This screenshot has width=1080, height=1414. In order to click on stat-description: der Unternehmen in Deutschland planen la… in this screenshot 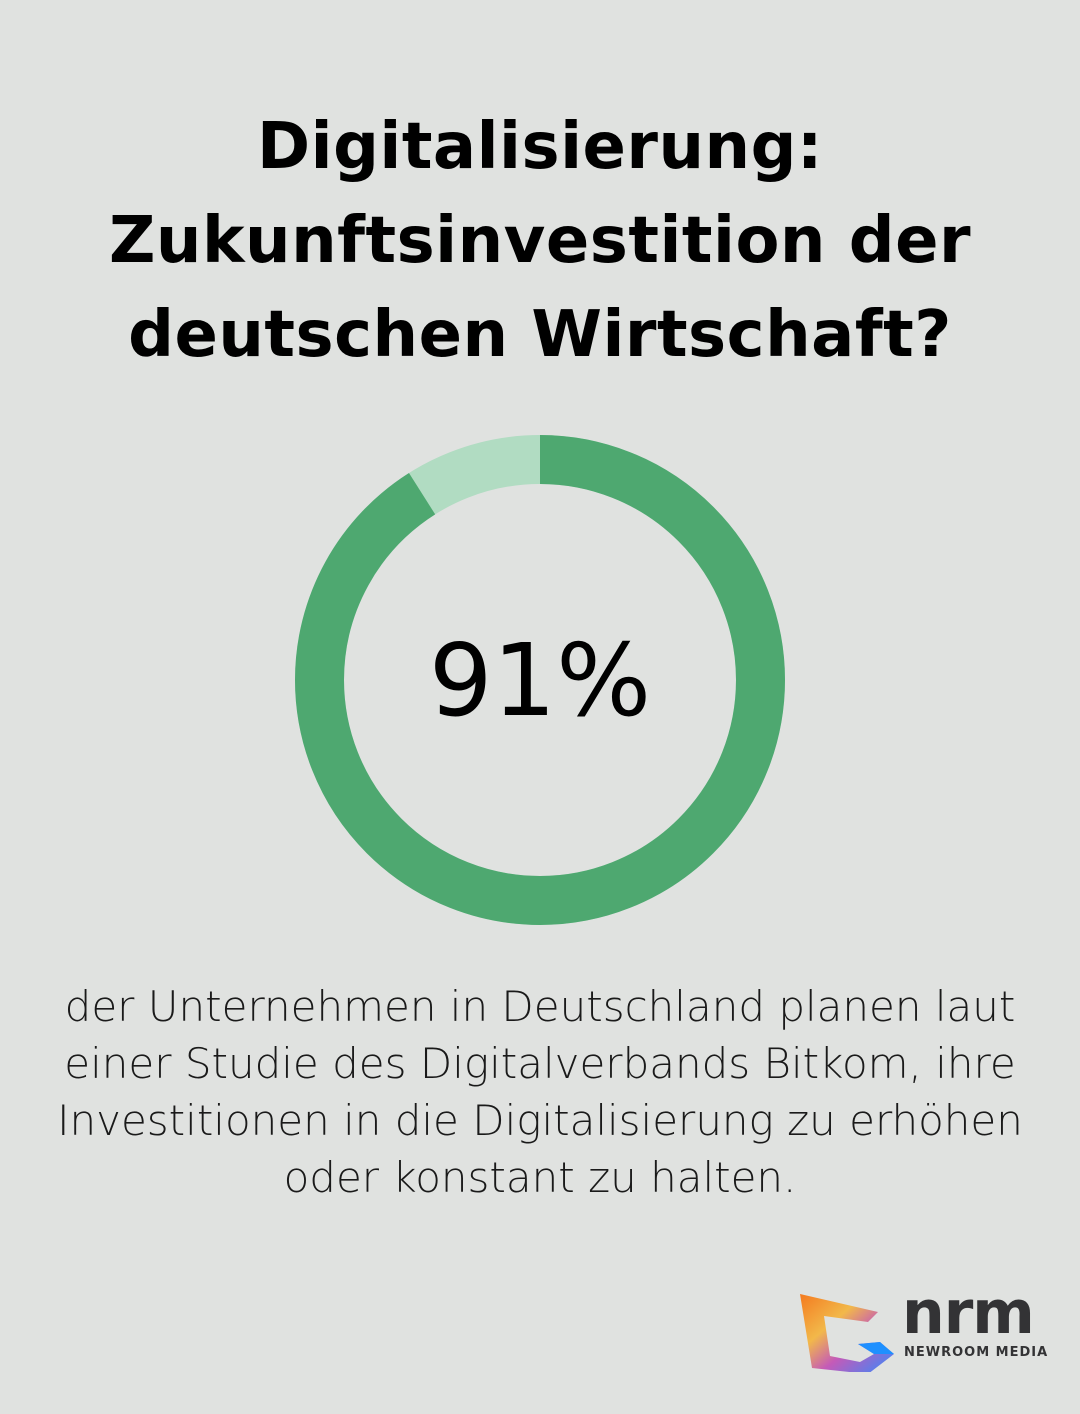, I will do `click(540, 1092)`.